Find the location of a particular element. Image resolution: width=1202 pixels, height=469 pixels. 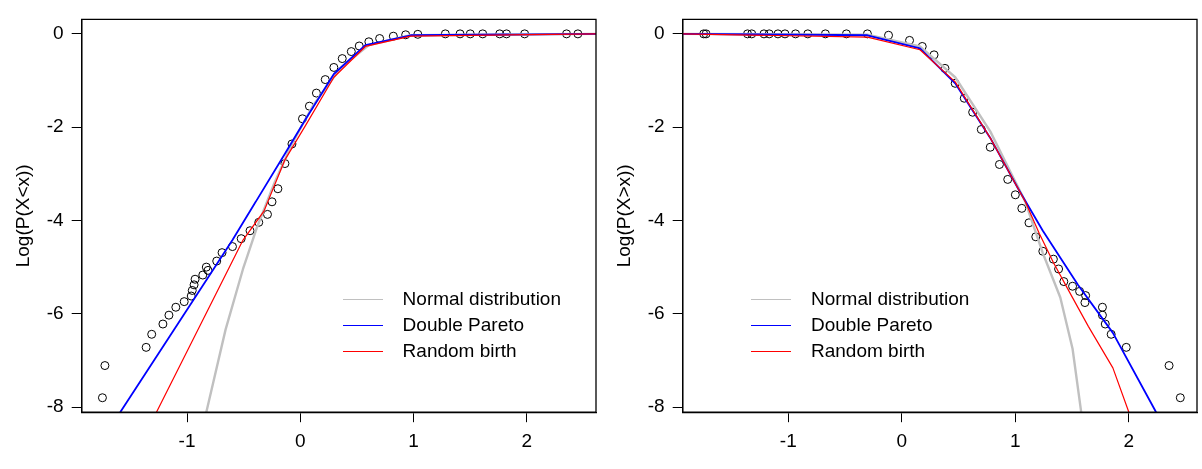

y-axis-title: Log(P(X>x)) is located at coordinates (623, 216).